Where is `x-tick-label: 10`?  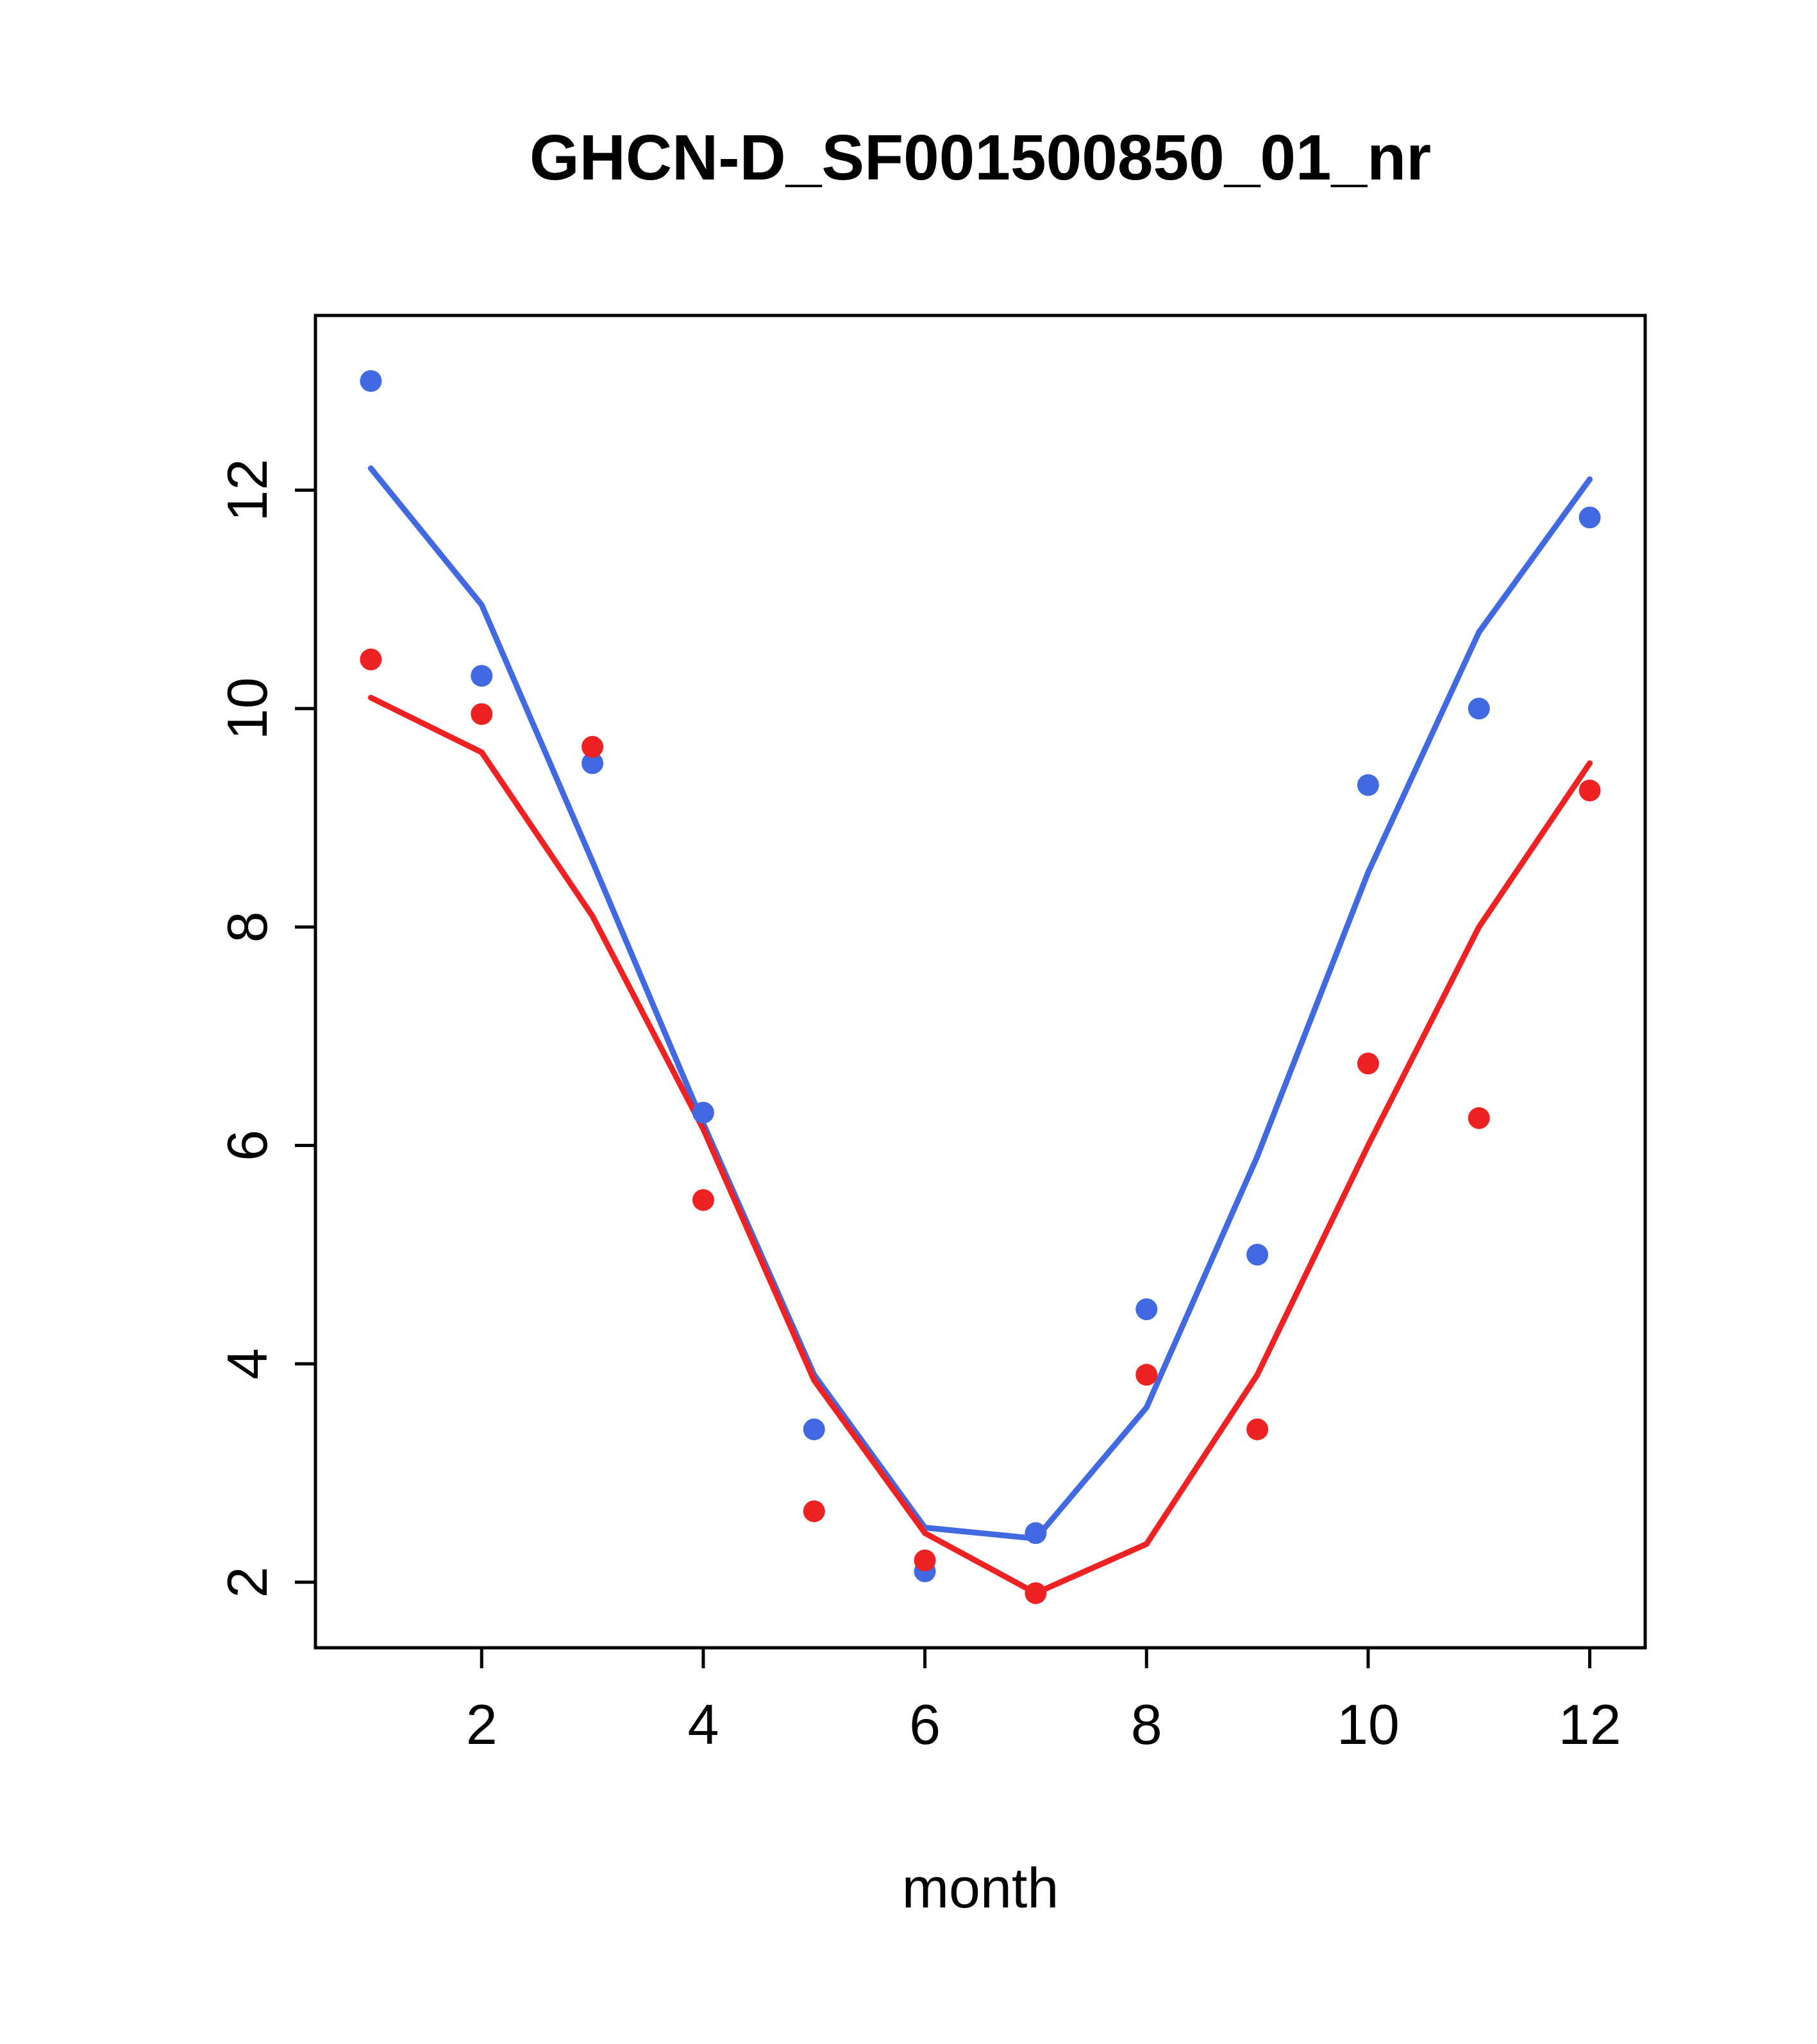
x-tick-label: 10 is located at coordinates (1368, 1724).